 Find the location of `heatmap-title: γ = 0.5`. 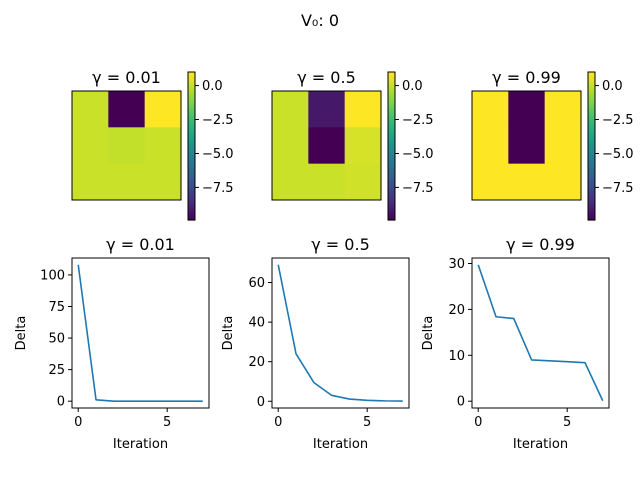

heatmap-title: γ = 0.5 is located at coordinates (326, 77).